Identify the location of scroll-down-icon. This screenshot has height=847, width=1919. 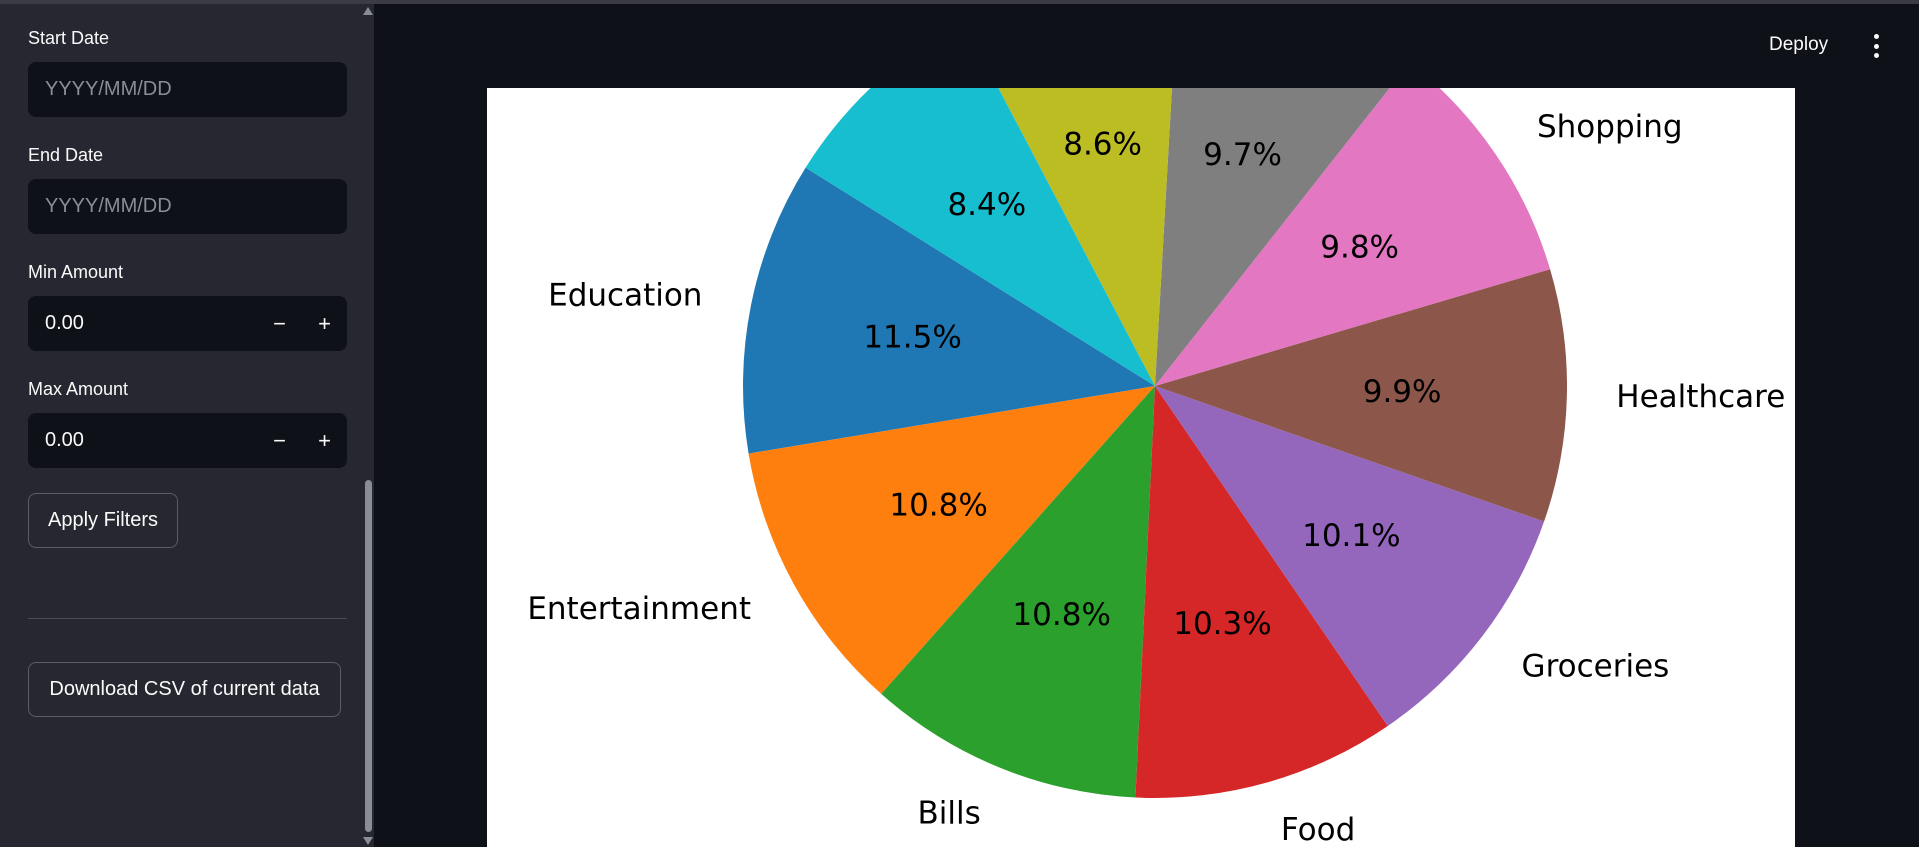
(368, 841).